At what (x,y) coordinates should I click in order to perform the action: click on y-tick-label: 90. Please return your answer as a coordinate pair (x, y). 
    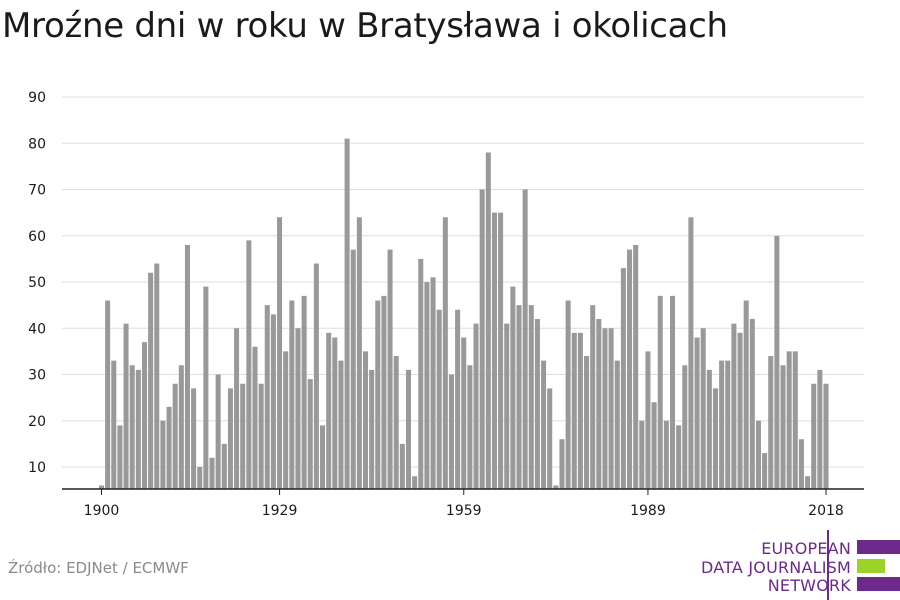
    Looking at the image, I should click on (37, 98).